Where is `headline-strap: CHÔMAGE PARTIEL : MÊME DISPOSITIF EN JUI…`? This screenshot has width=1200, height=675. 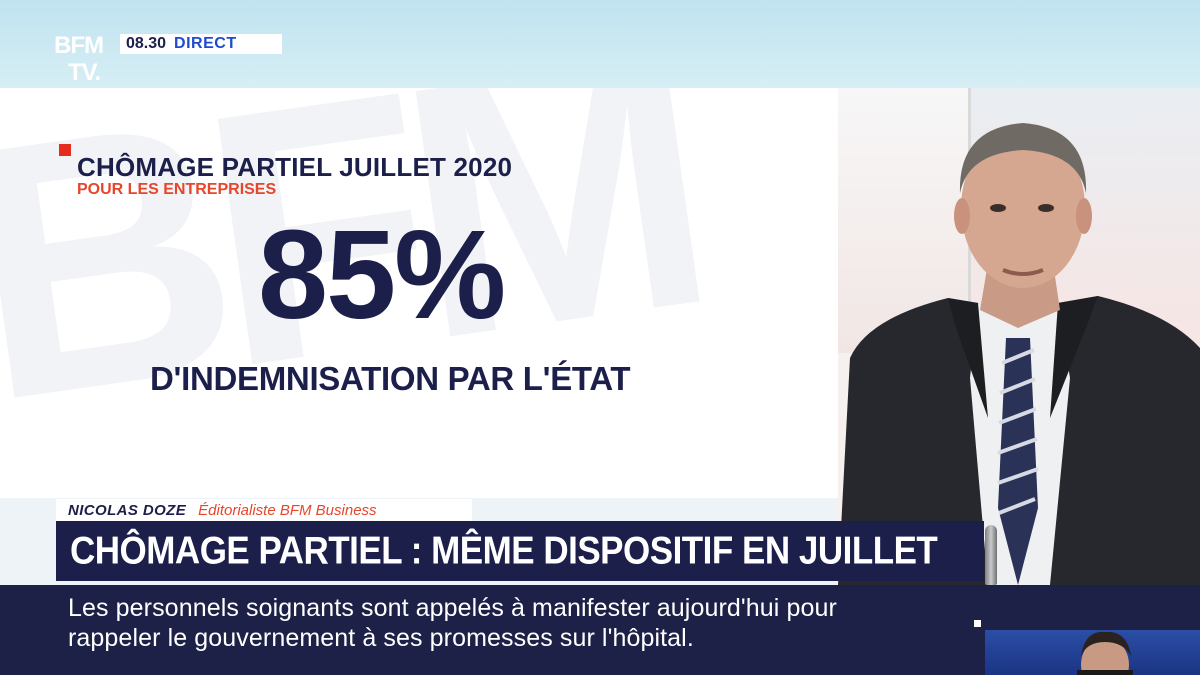 headline-strap: CHÔMAGE PARTIEL : MÊME DISPOSITIF EN JUI… is located at coordinates (520, 551).